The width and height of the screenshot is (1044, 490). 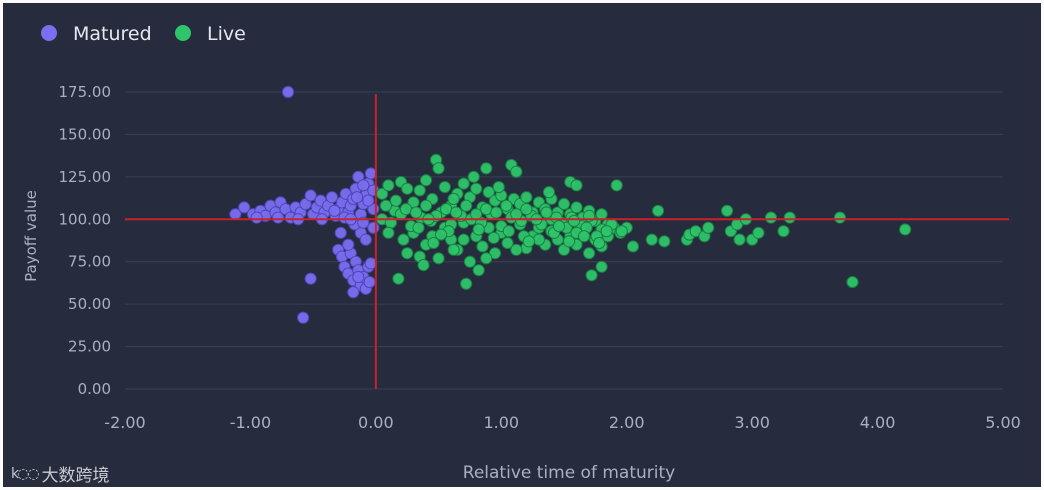 What do you see at coordinates (94, 389) in the screenshot?
I see `y-tick-label: 0.00` at bounding box center [94, 389].